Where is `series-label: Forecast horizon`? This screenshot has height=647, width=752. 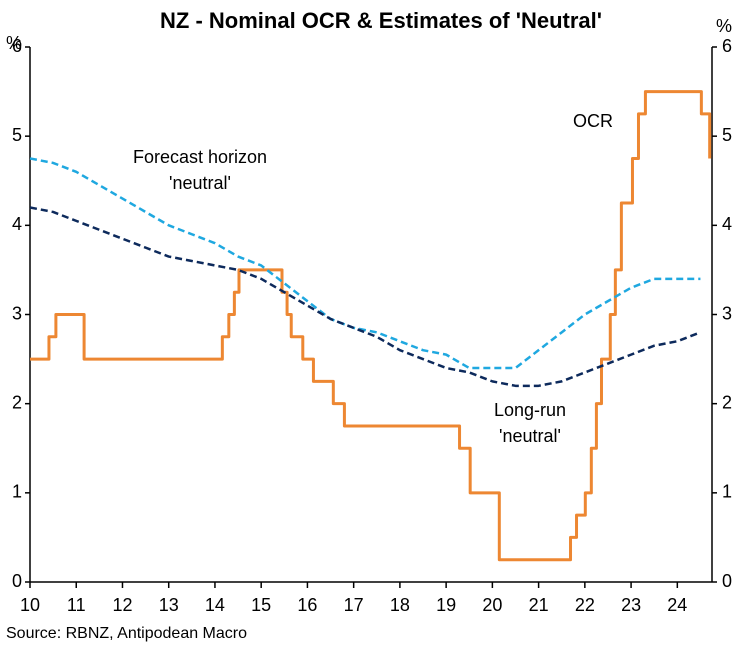
series-label: Forecast horizon is located at coordinates (200, 157).